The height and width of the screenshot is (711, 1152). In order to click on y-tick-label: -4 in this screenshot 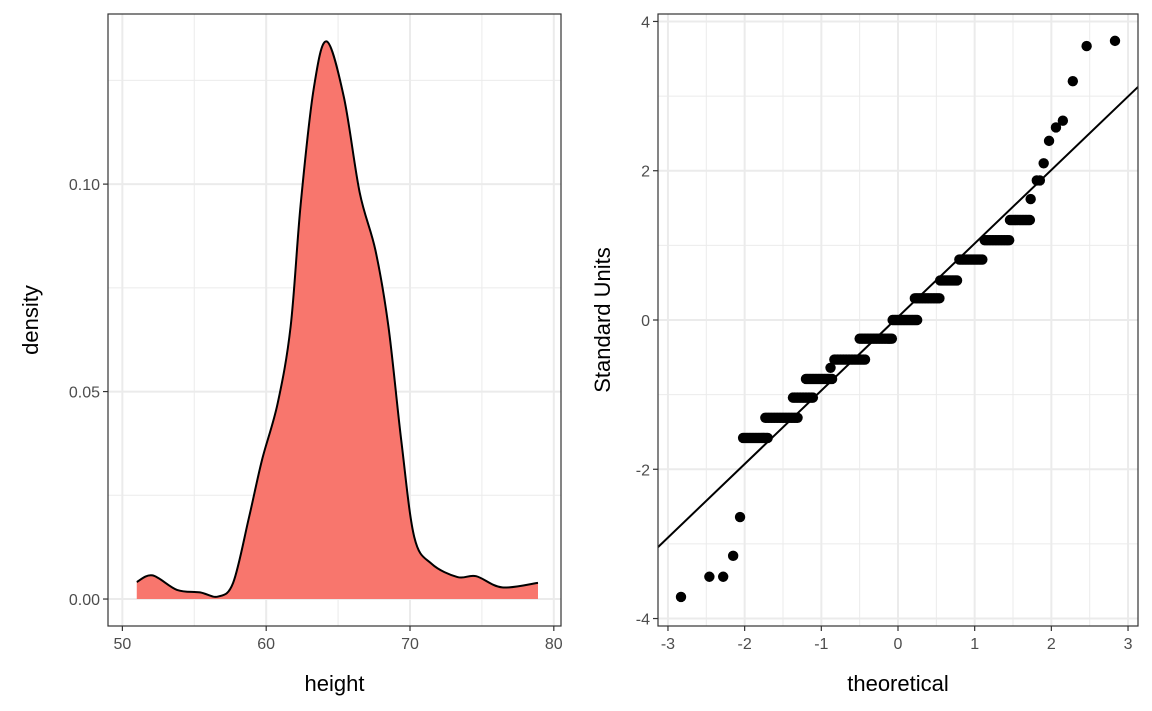, I will do `click(643, 620)`.